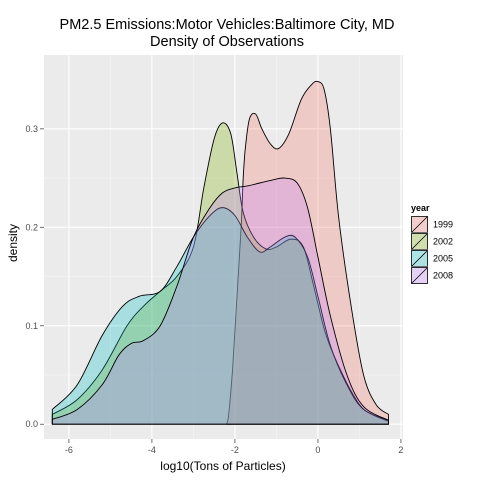 This screenshot has height=480, width=480. Describe the element at coordinates (69, 450) in the screenshot. I see `x-tick-label-6: -6` at that location.